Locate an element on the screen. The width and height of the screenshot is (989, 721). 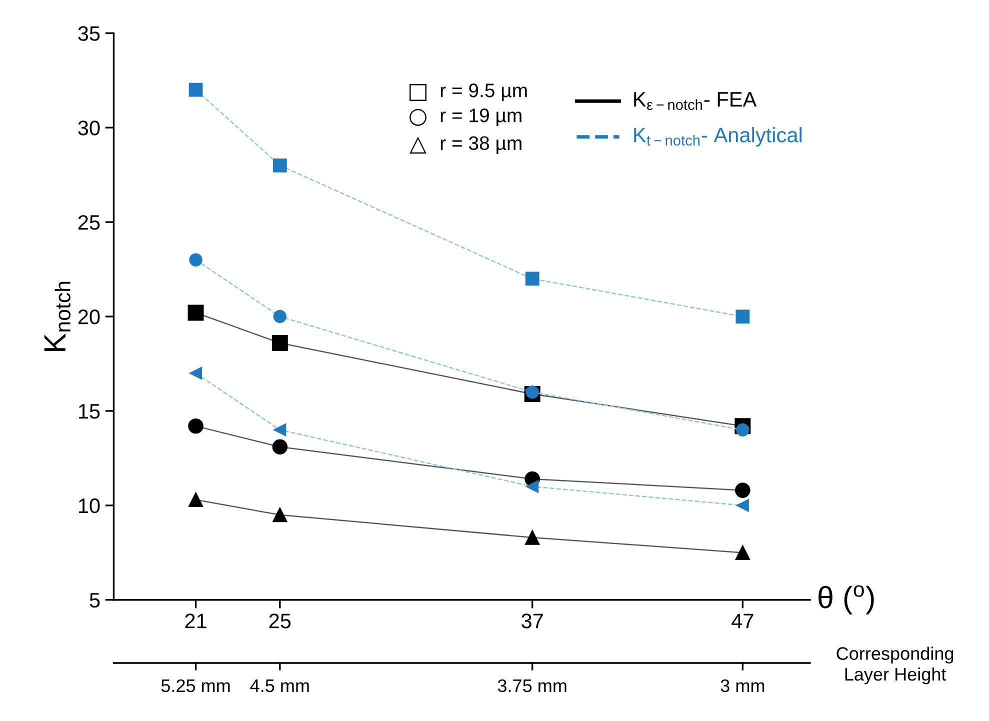
text: 4.5 mm is located at coordinates (279, 686).